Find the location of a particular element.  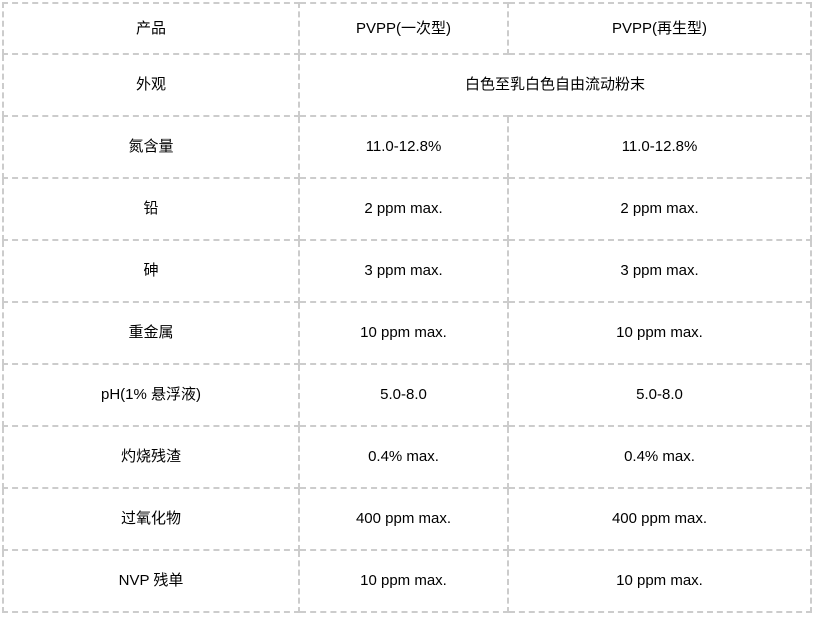

table-row: NVP 残单 10 ppm max. 10 ppm max. is located at coordinates (407, 581).